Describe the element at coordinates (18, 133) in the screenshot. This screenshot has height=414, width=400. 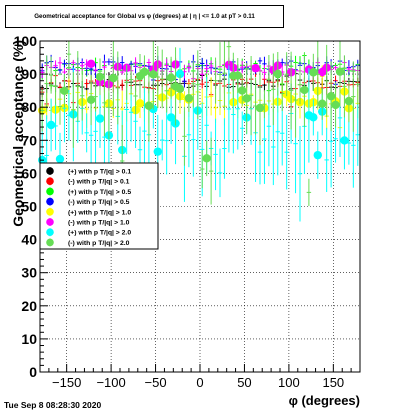
I see `y-axis-label: Geometrical acceptance (%)` at that location.